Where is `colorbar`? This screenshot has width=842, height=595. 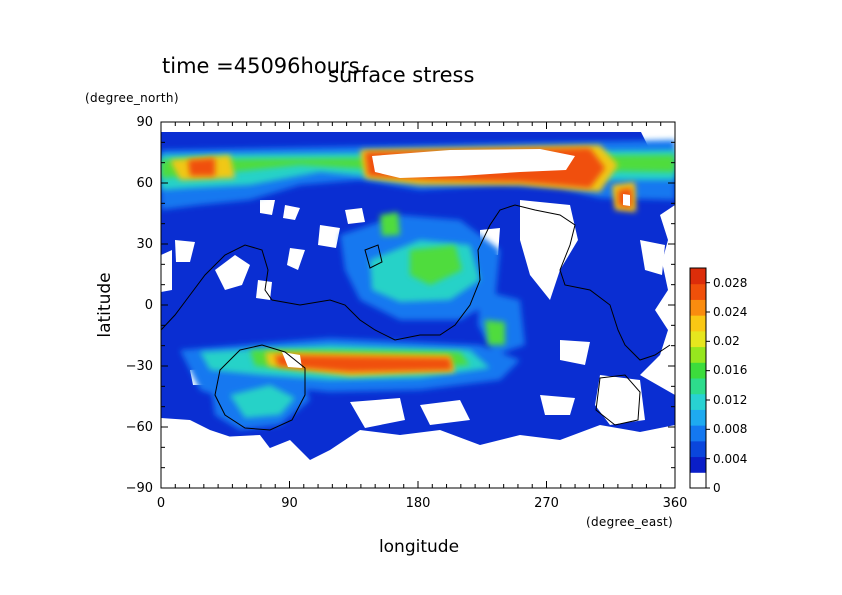
colorbar is located at coordinates (699, 378).